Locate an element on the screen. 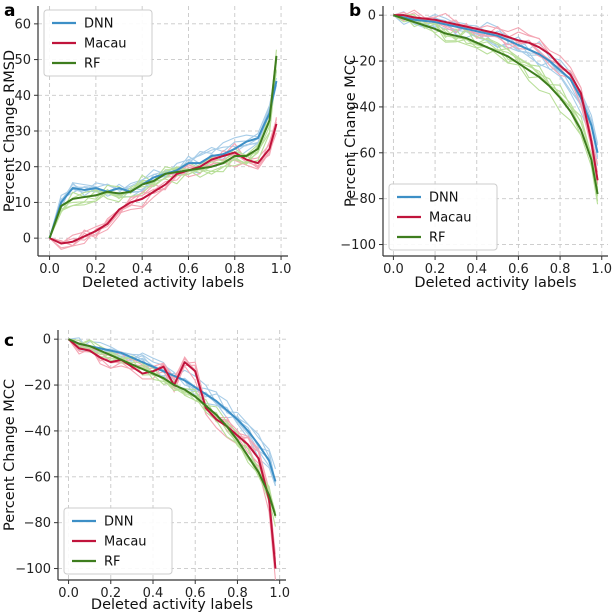 Image resolution: width=615 pixels, height=614 pixels. panel-letter: c is located at coordinates (9, 341).